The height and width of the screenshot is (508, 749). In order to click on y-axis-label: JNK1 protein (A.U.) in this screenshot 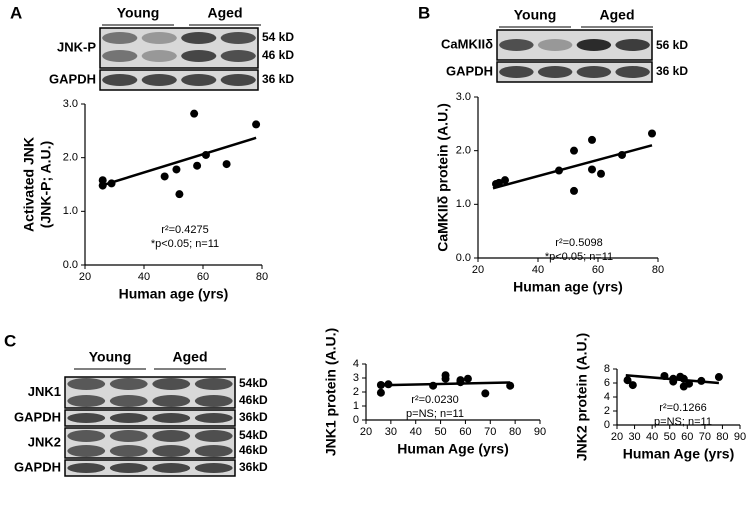, I will do `click(331, 392)`.